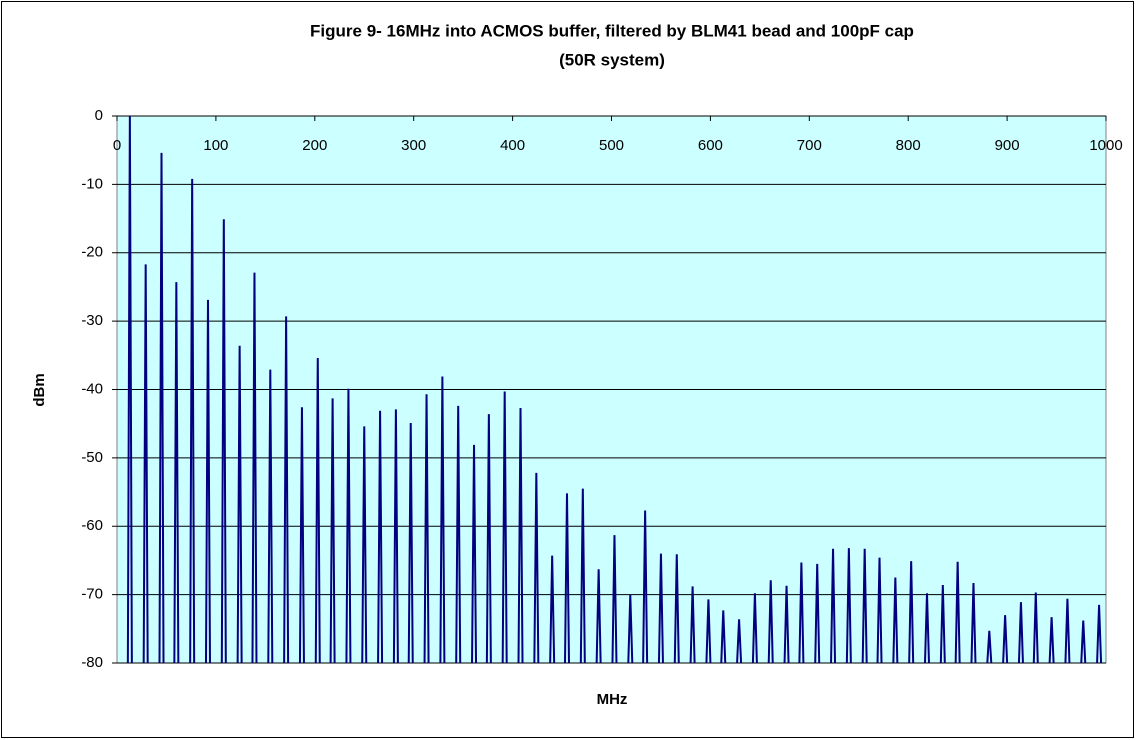  I want to click on x-tick-label: 800, so click(908, 145).